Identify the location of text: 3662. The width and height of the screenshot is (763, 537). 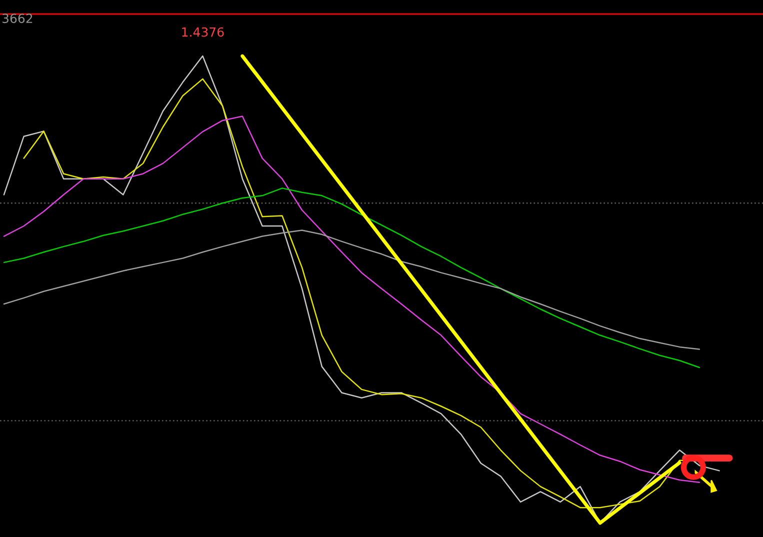
(17, 19).